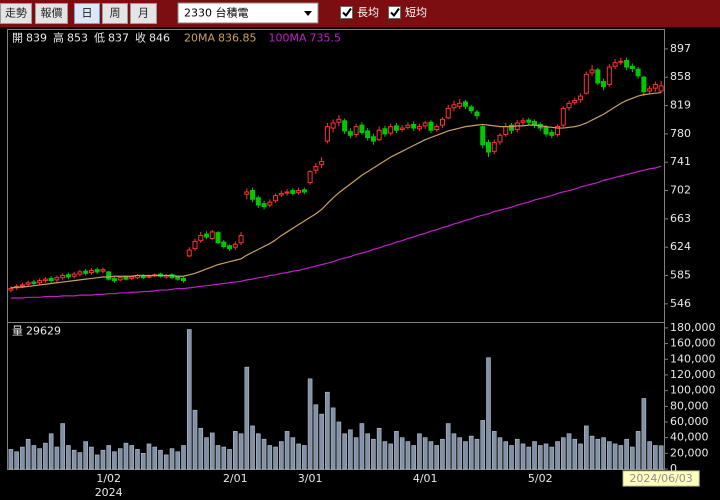 The height and width of the screenshot is (500, 720). Describe the element at coordinates (118, 38) in the screenshot. I see `info-value: 837` at that location.